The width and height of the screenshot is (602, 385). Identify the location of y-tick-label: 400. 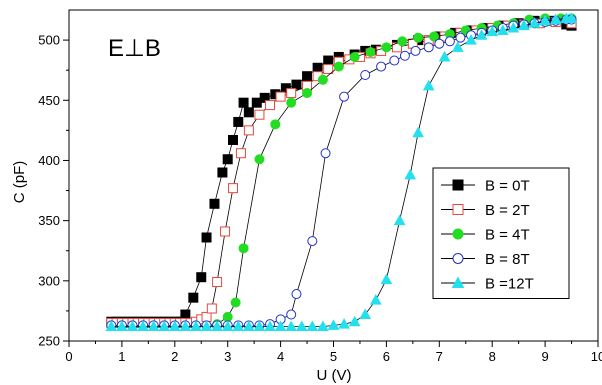
(49, 160).